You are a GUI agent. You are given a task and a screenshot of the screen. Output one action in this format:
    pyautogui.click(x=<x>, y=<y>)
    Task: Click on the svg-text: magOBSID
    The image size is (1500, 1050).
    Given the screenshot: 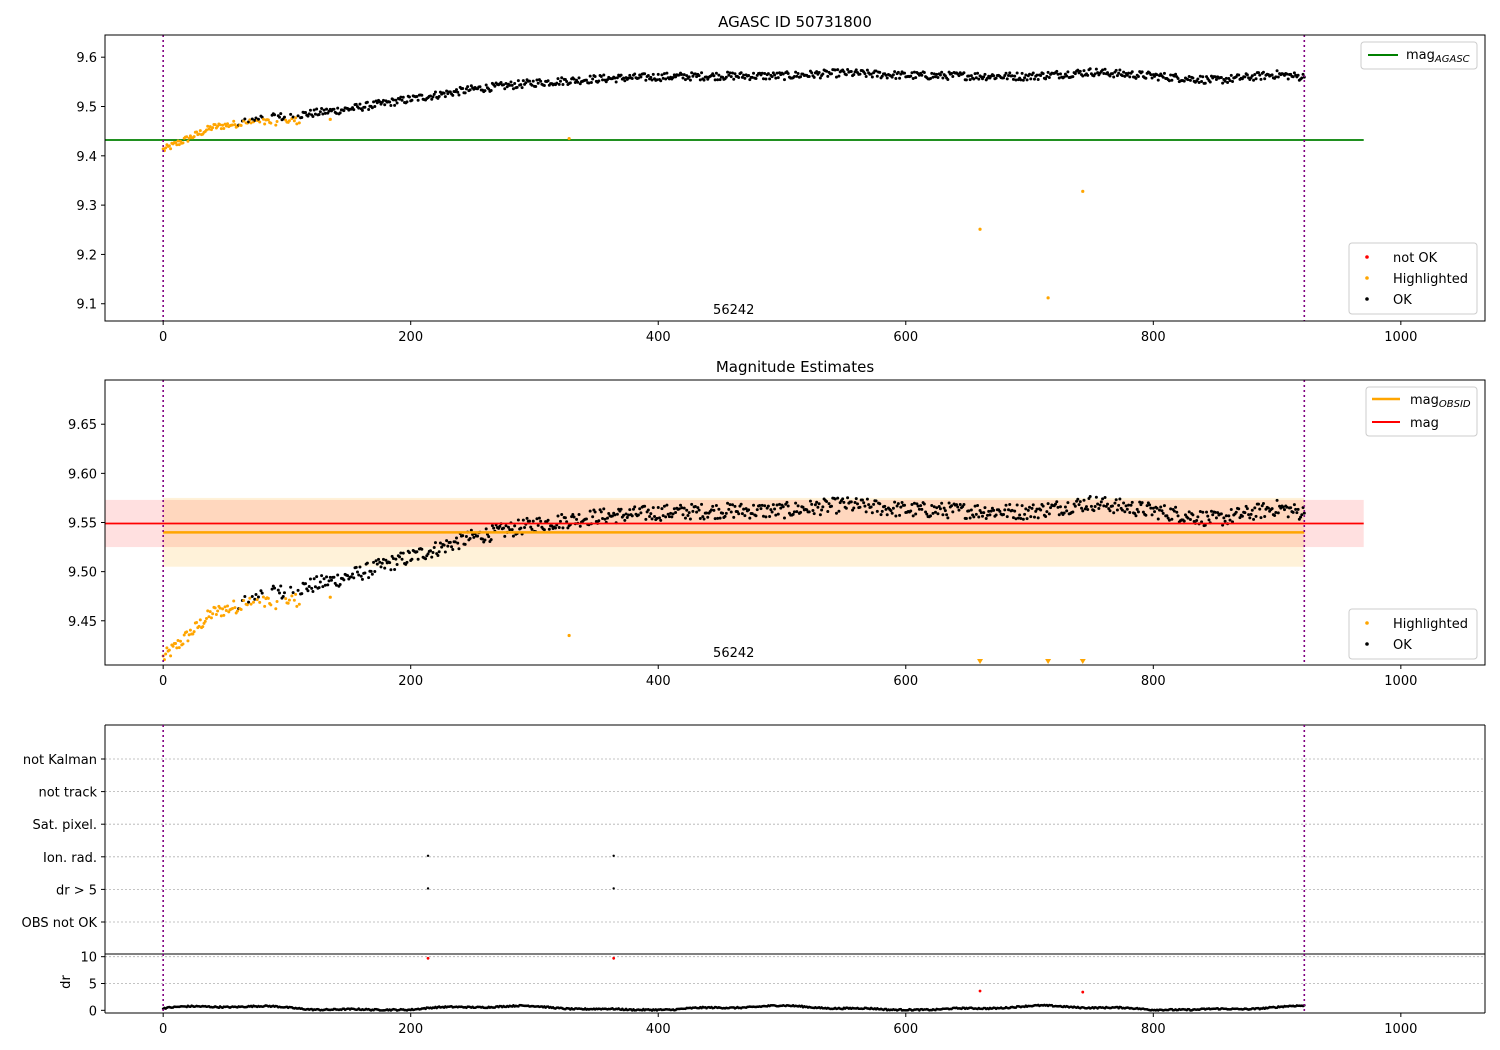 What is the action you would take?
    pyautogui.click(x=1440, y=401)
    